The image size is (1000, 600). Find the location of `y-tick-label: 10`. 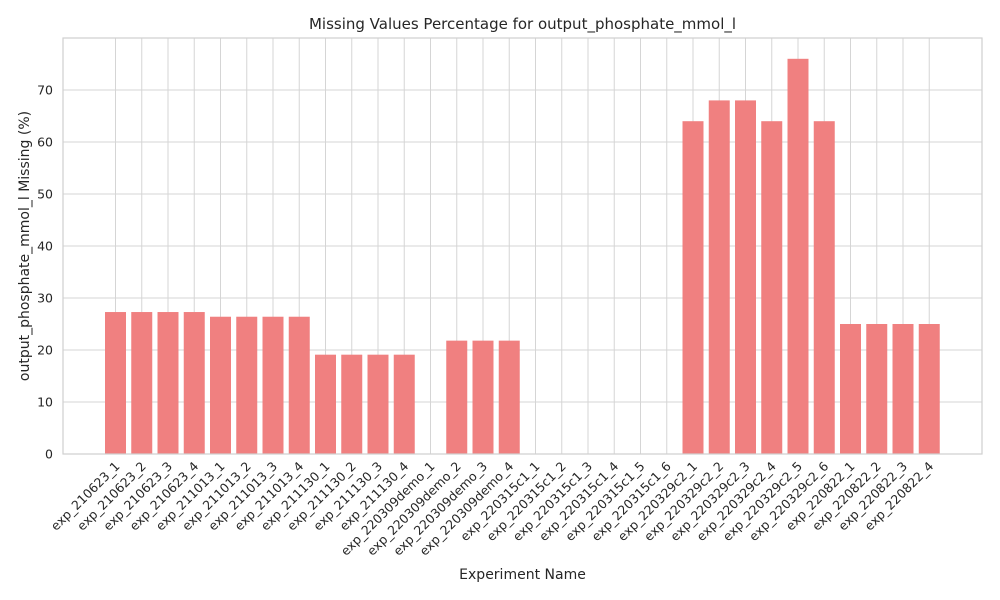

y-tick-label: 10 is located at coordinates (45, 402).